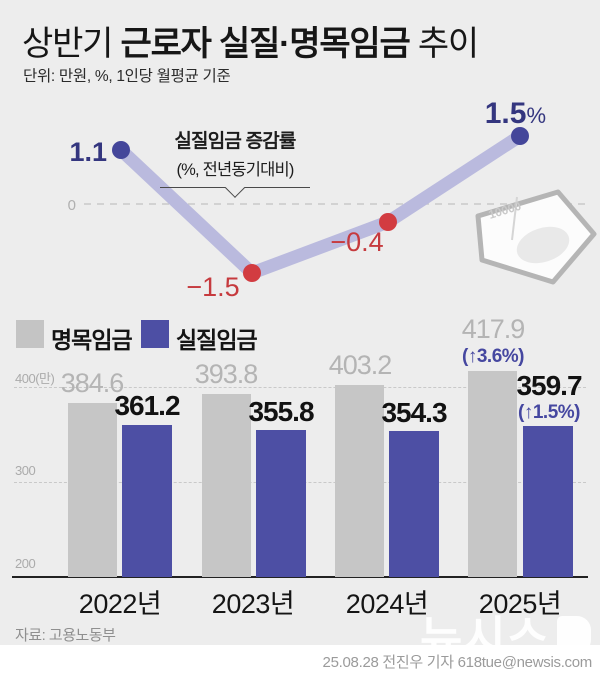 The width and height of the screenshot is (600, 676). Describe the element at coordinates (485, 638) in the screenshot. I see `newsis-watermark-text: 뉴시스` at that location.